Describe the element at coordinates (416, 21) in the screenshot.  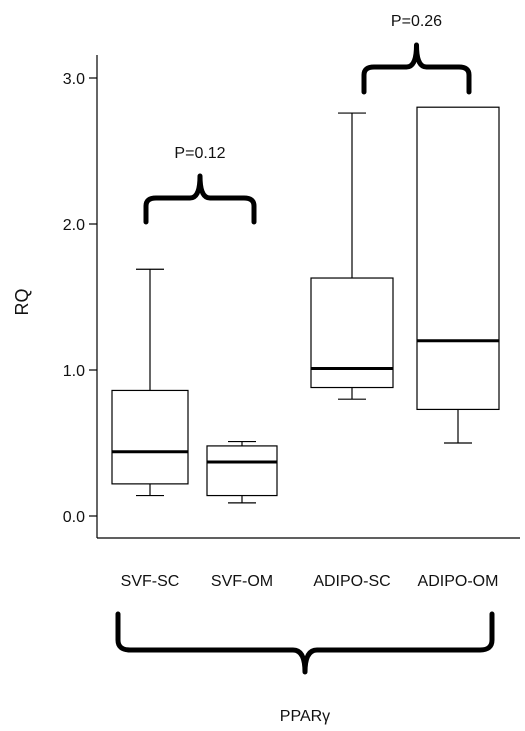
I see `p-value-label: P=0.26` at that location.